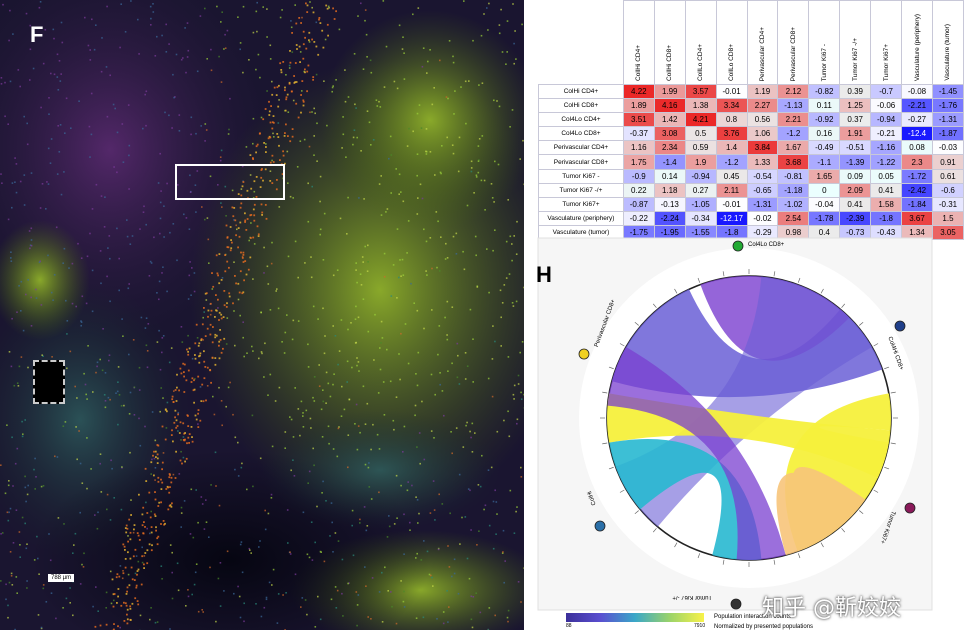 This screenshot has height=644, width=964. Describe the element at coordinates (766, 245) in the screenshot. I see `node-label-col4lo-cd8: Col4Lo CD8+` at that location.